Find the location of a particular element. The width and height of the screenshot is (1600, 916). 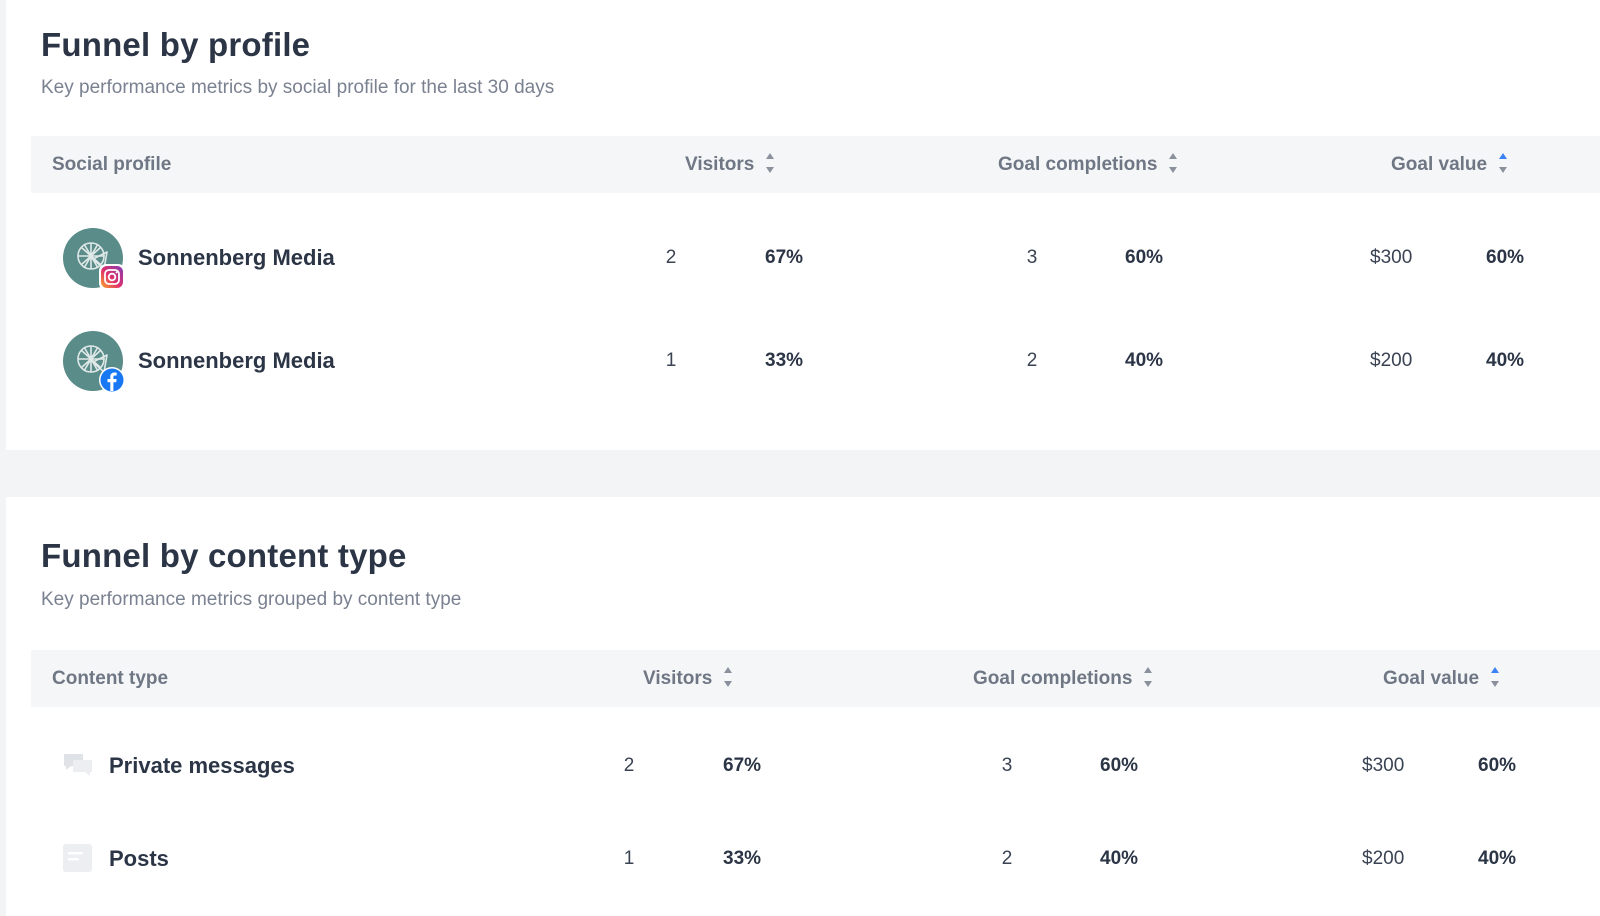

sonnenberg-logo is located at coordinates (93, 258).